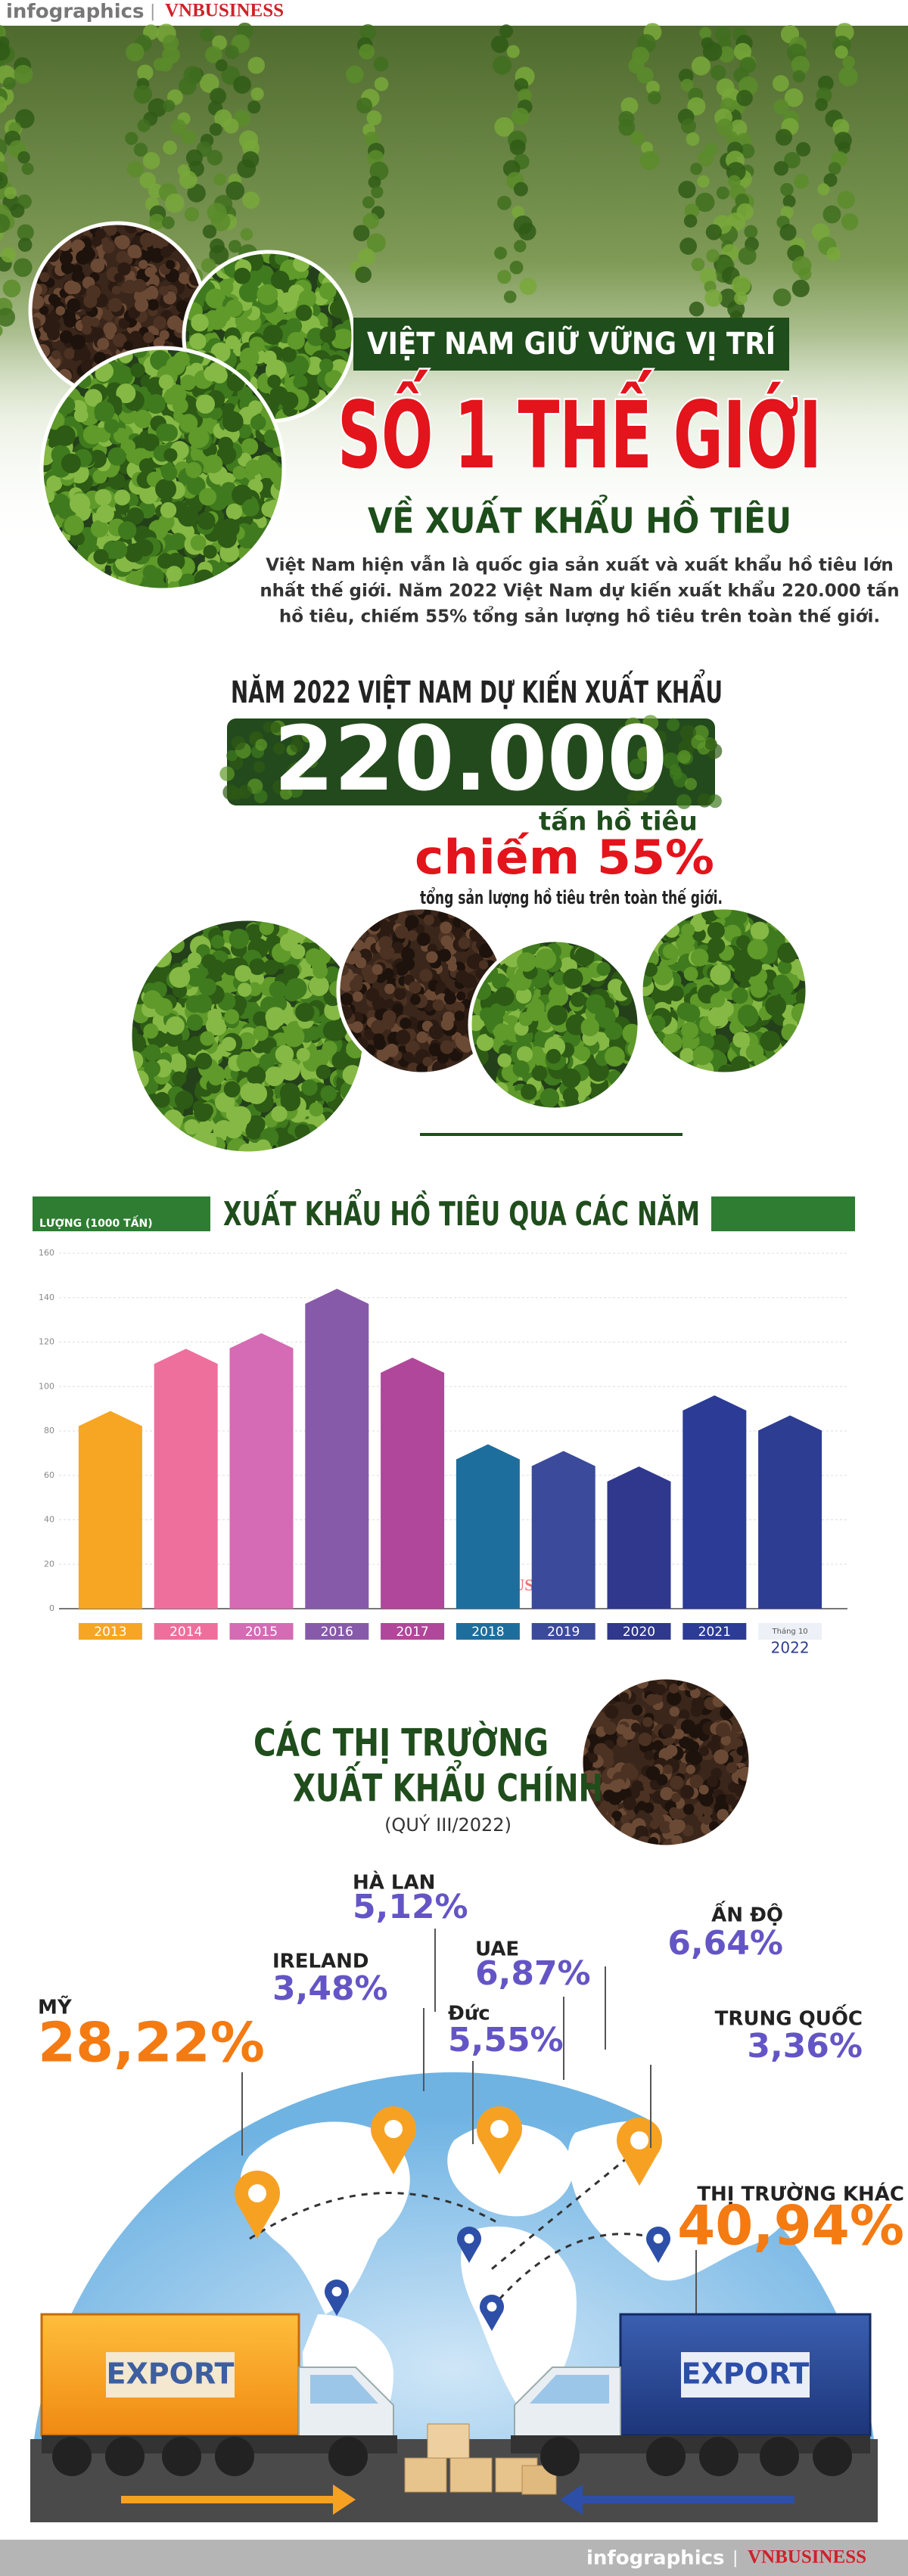  What do you see at coordinates (746, 2374) in the screenshot?
I see `truck-label: EXPORT` at bounding box center [746, 2374].